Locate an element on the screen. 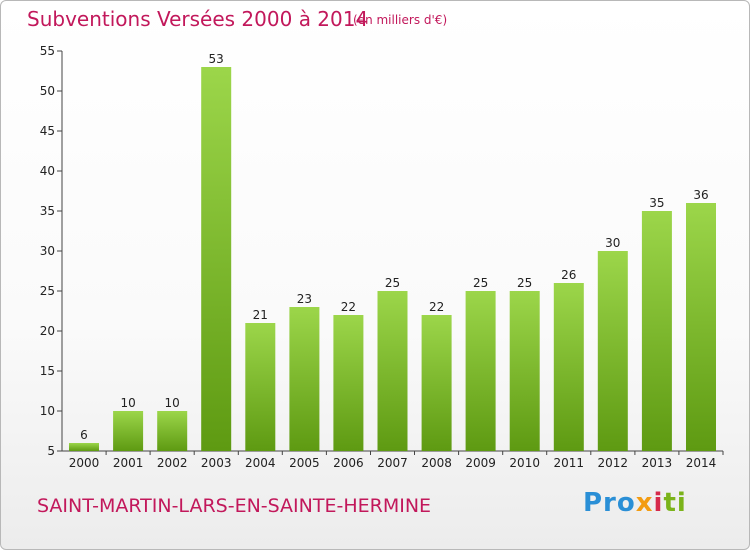  x-tick-label: 2011 is located at coordinates (569, 463).